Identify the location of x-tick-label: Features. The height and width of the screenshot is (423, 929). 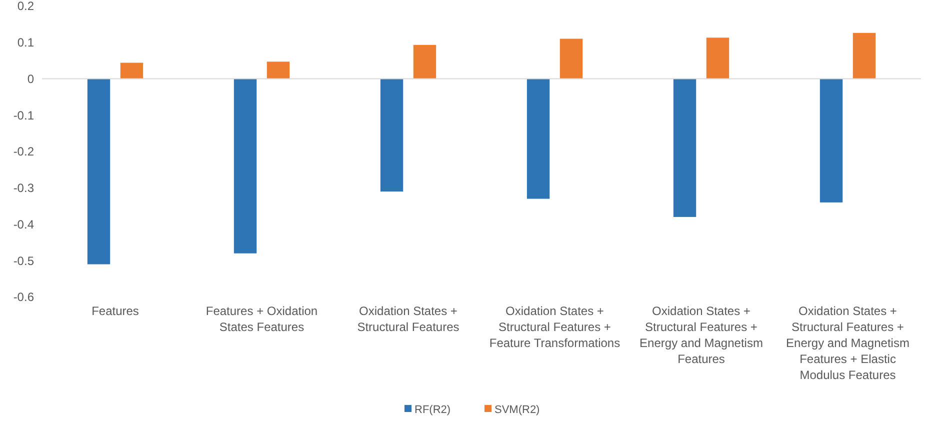
(115, 311).